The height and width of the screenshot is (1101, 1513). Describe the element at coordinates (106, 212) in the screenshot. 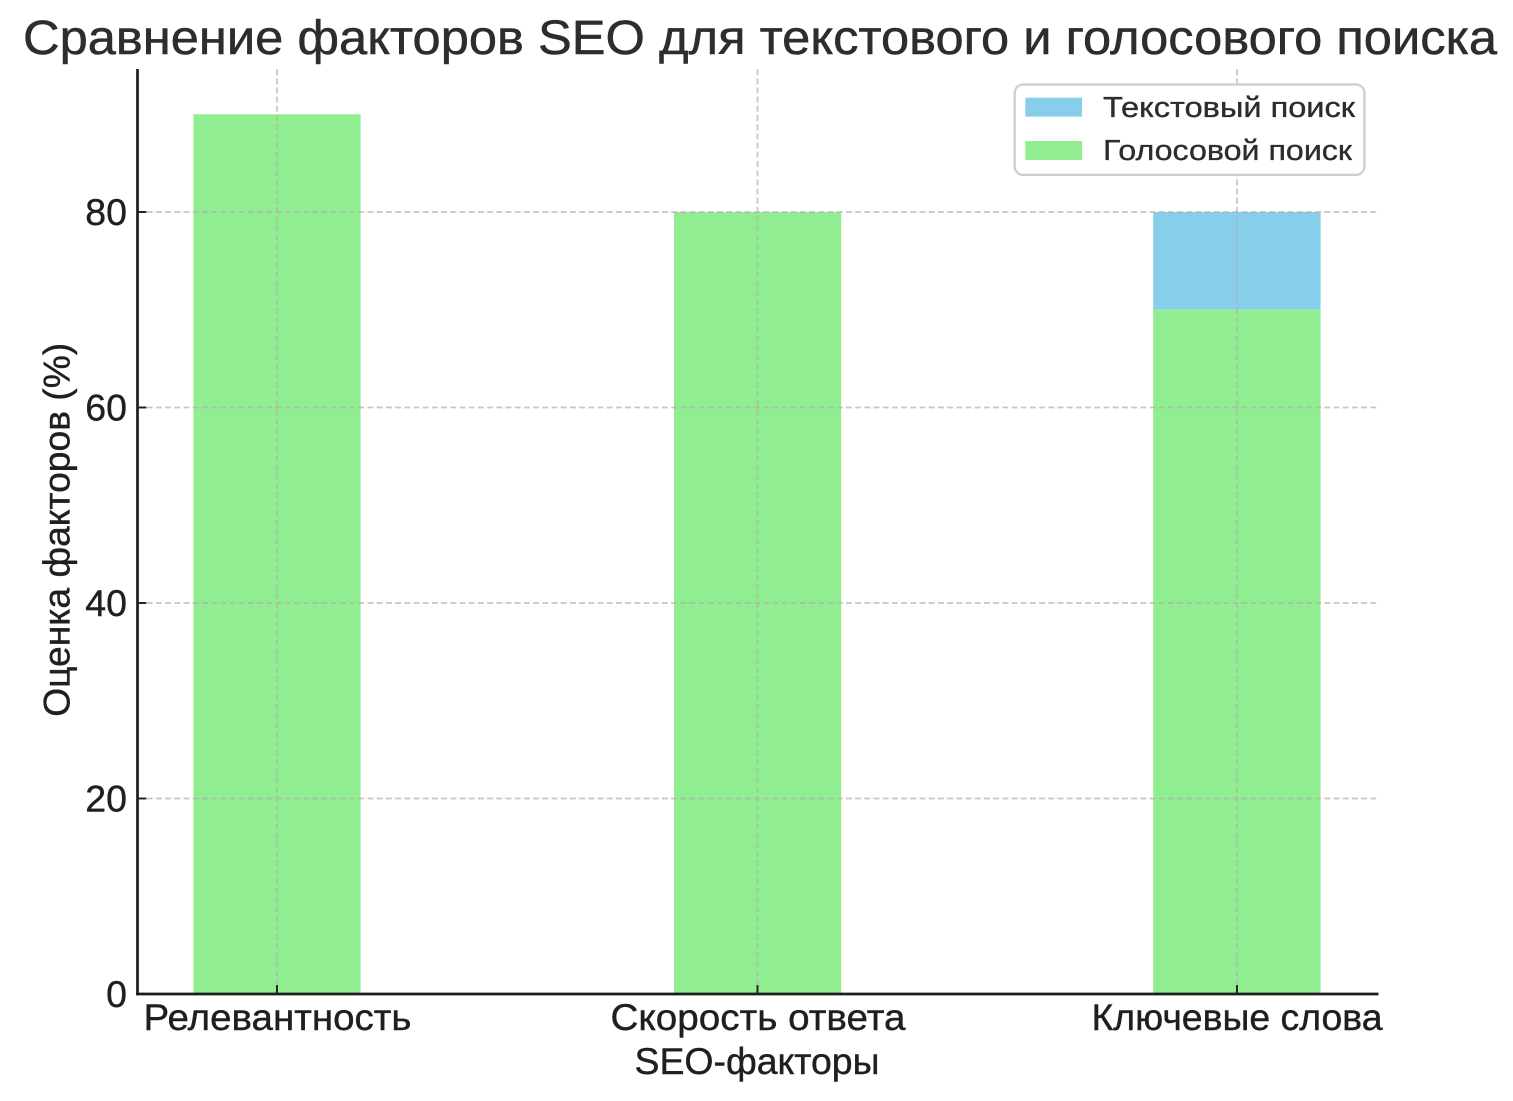

I see `svg-text: 80` at that location.